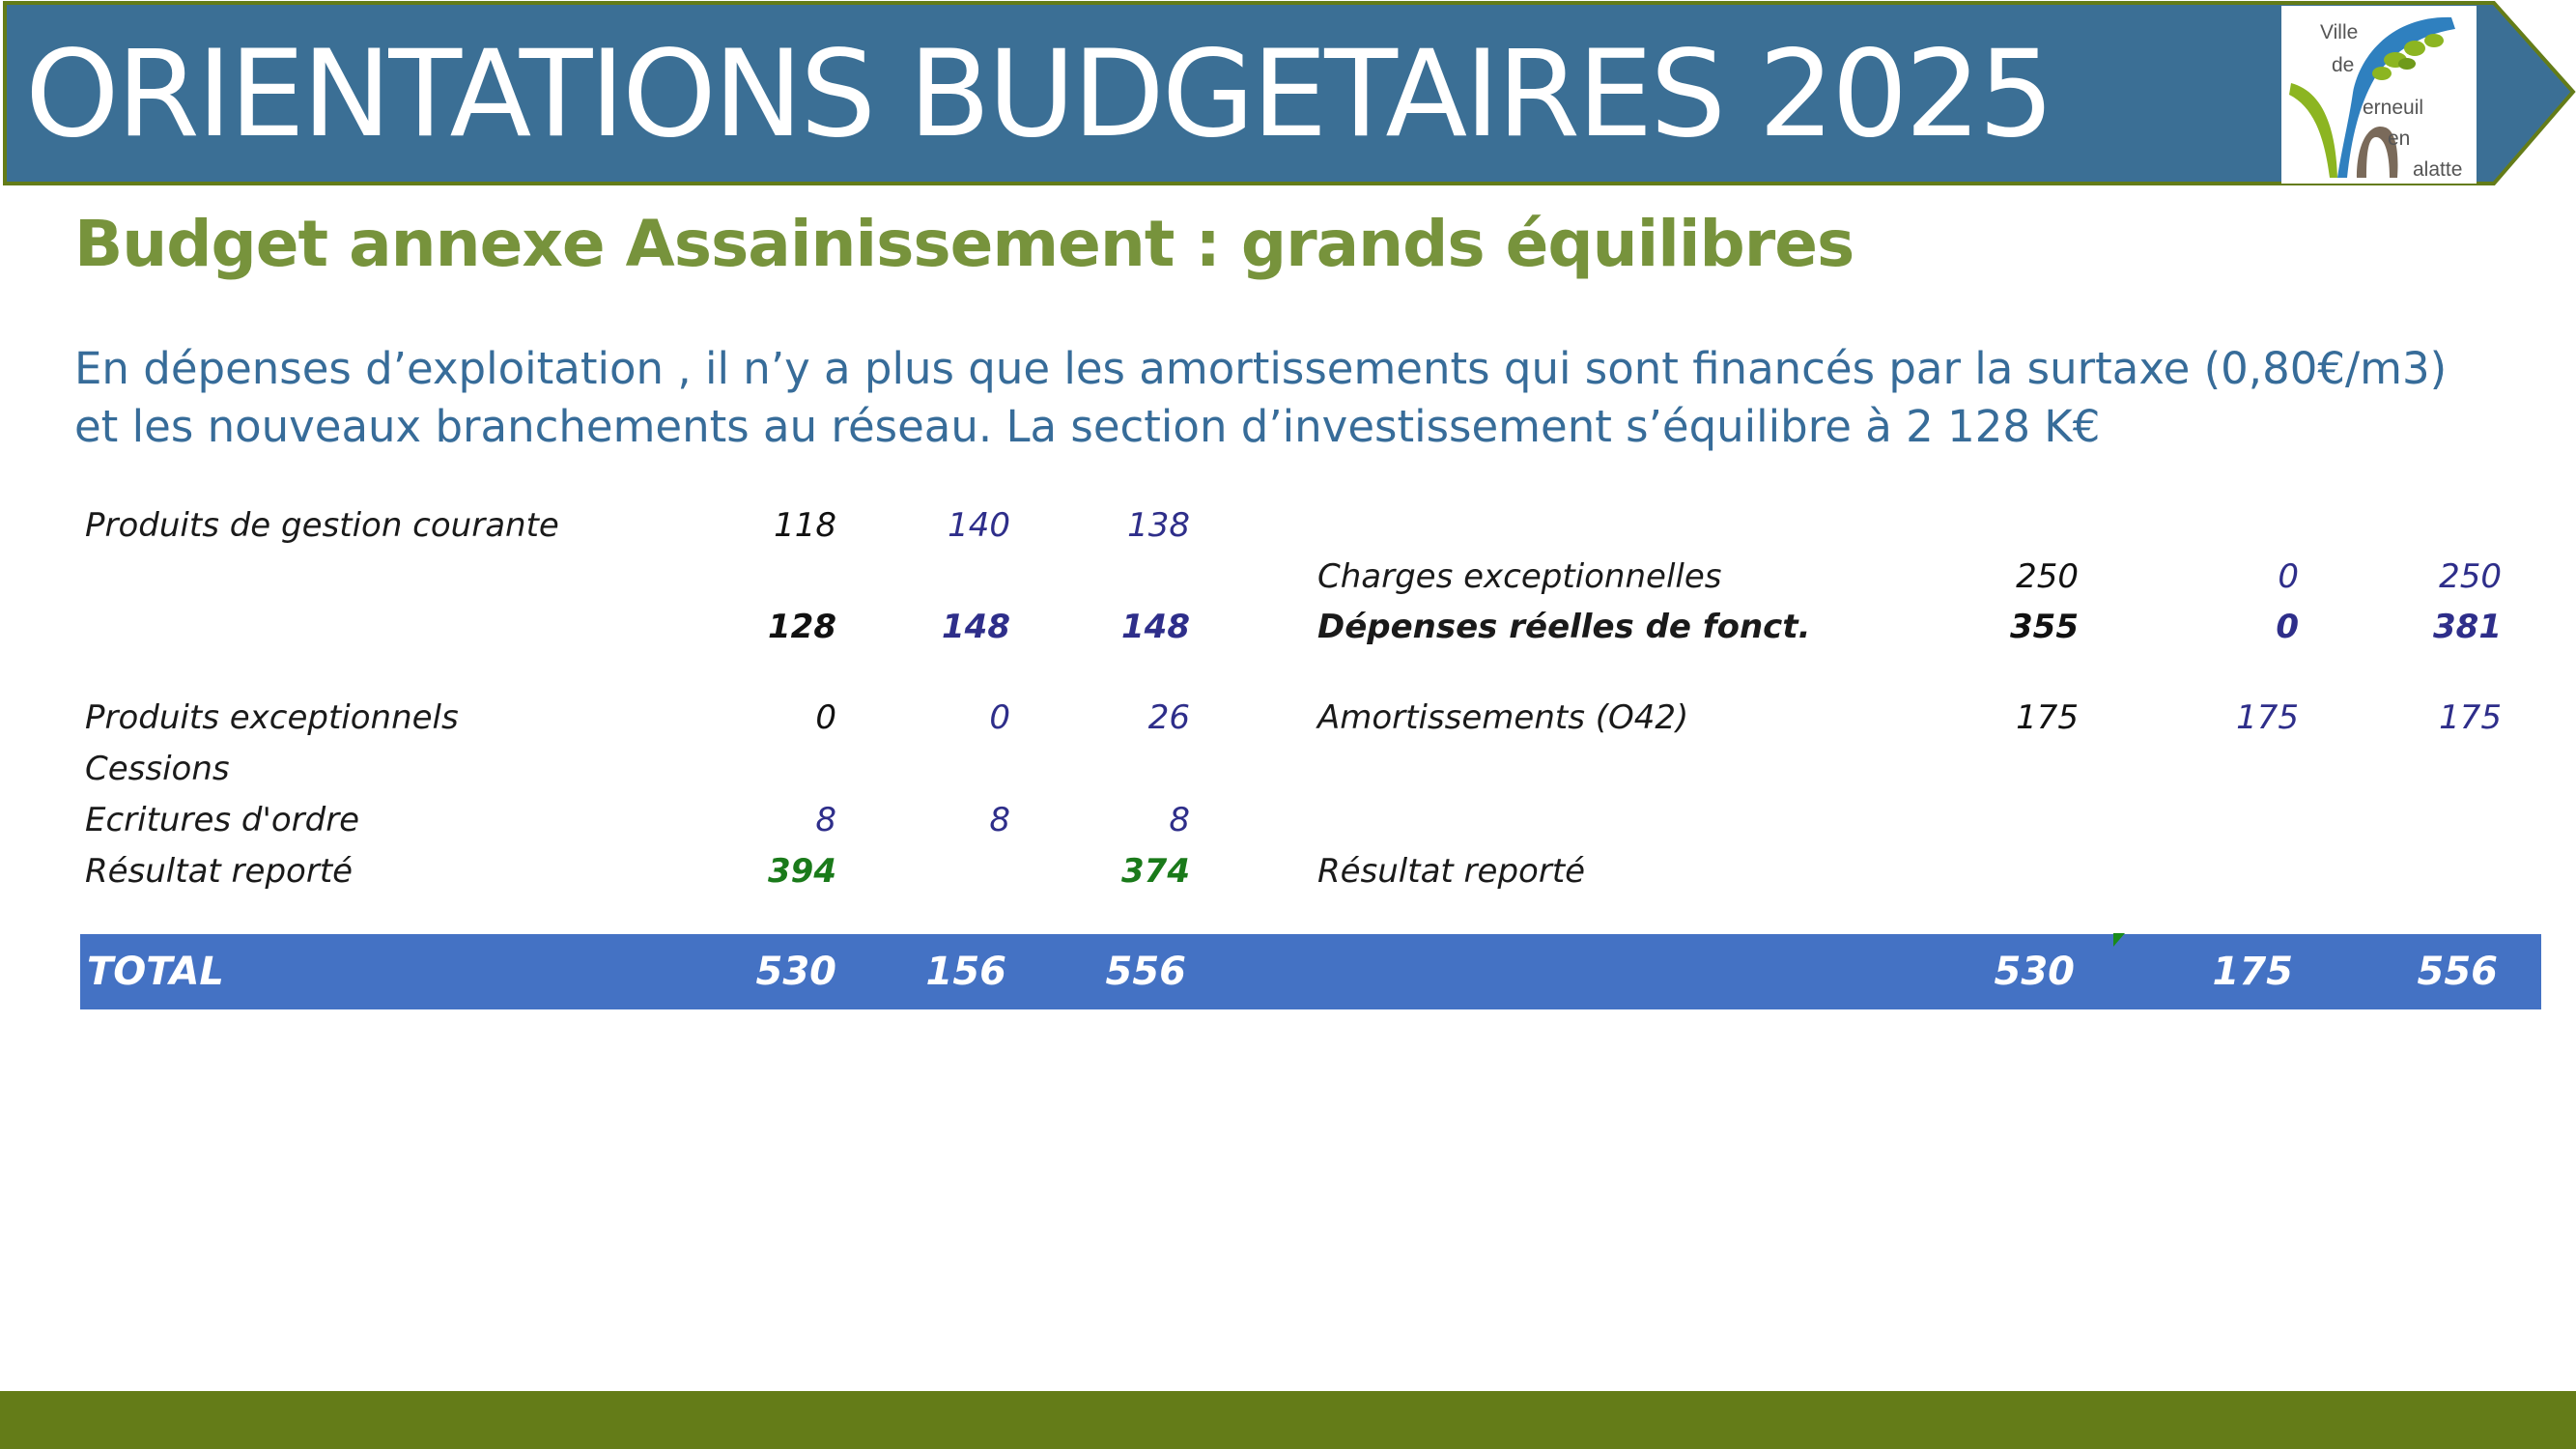  What do you see at coordinates (2393, 108) in the screenshot?
I see `logo-text-erneuil: erneuil` at bounding box center [2393, 108].